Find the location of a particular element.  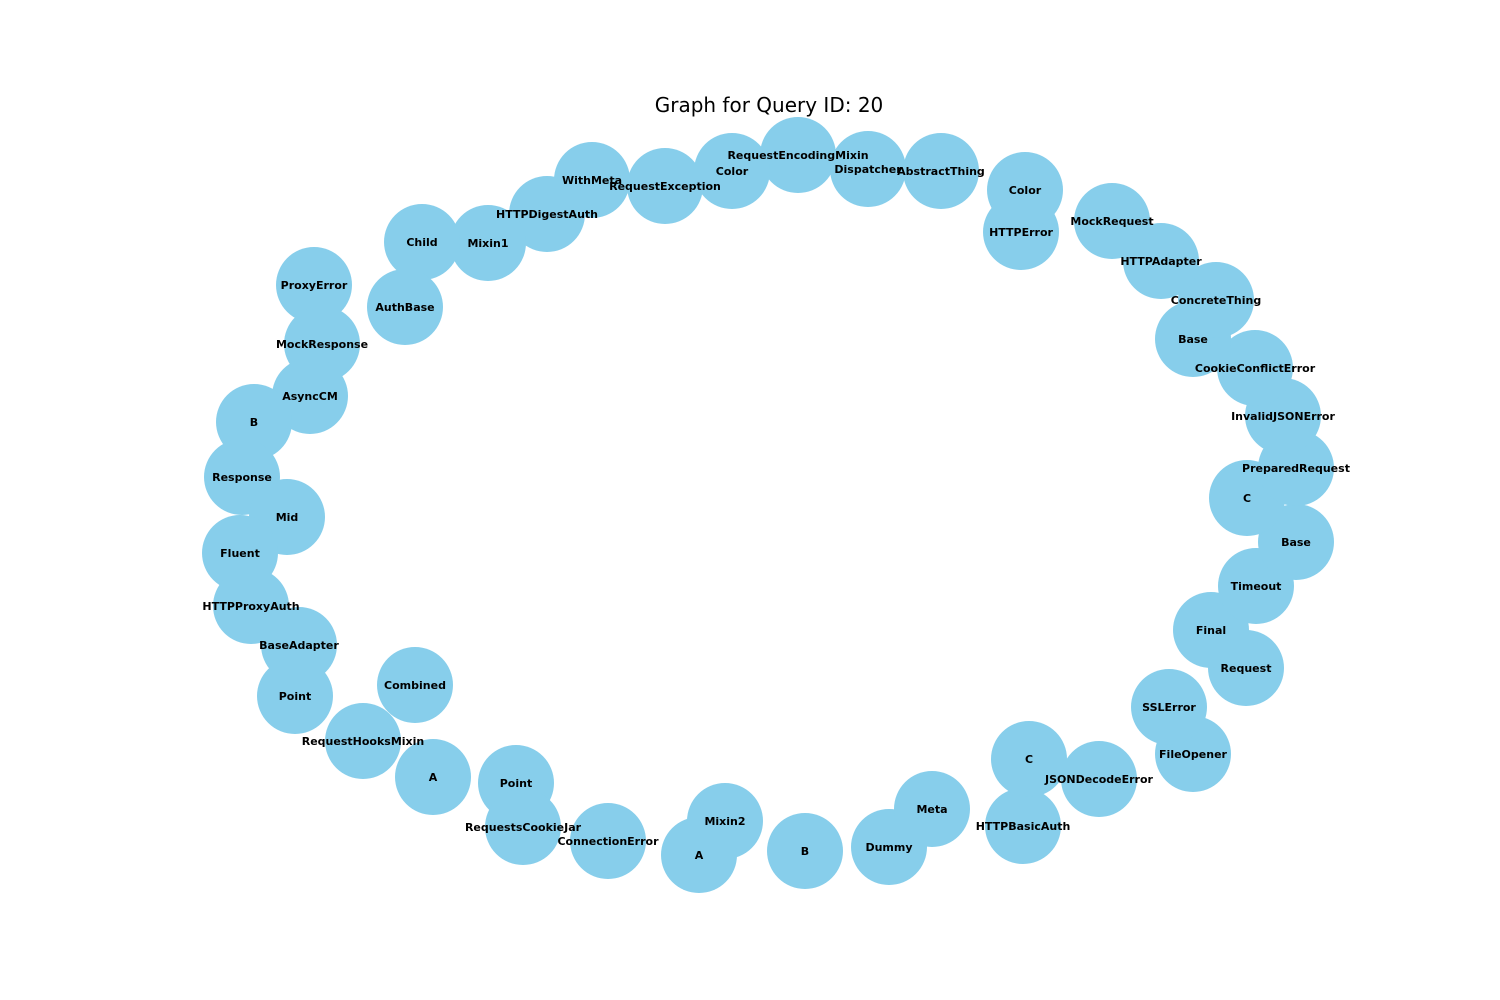

graph-node-label: Mixin2 is located at coordinates (724, 821).